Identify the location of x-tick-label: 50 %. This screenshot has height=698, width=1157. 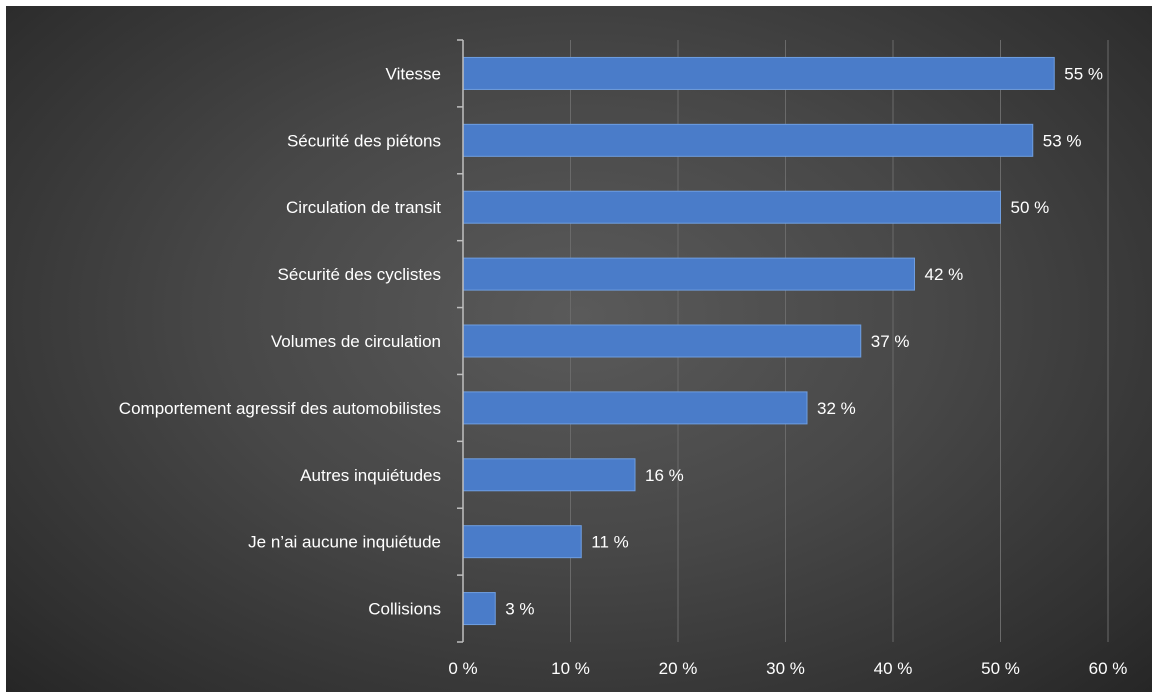
(1000, 668).